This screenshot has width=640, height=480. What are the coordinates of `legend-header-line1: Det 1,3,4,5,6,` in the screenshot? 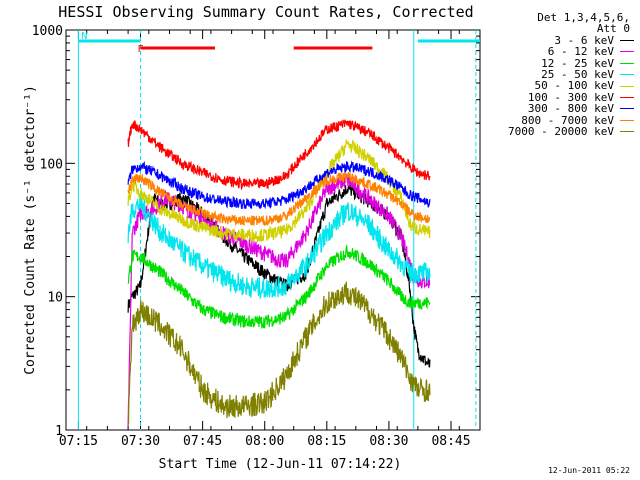 It's located at (583, 17).